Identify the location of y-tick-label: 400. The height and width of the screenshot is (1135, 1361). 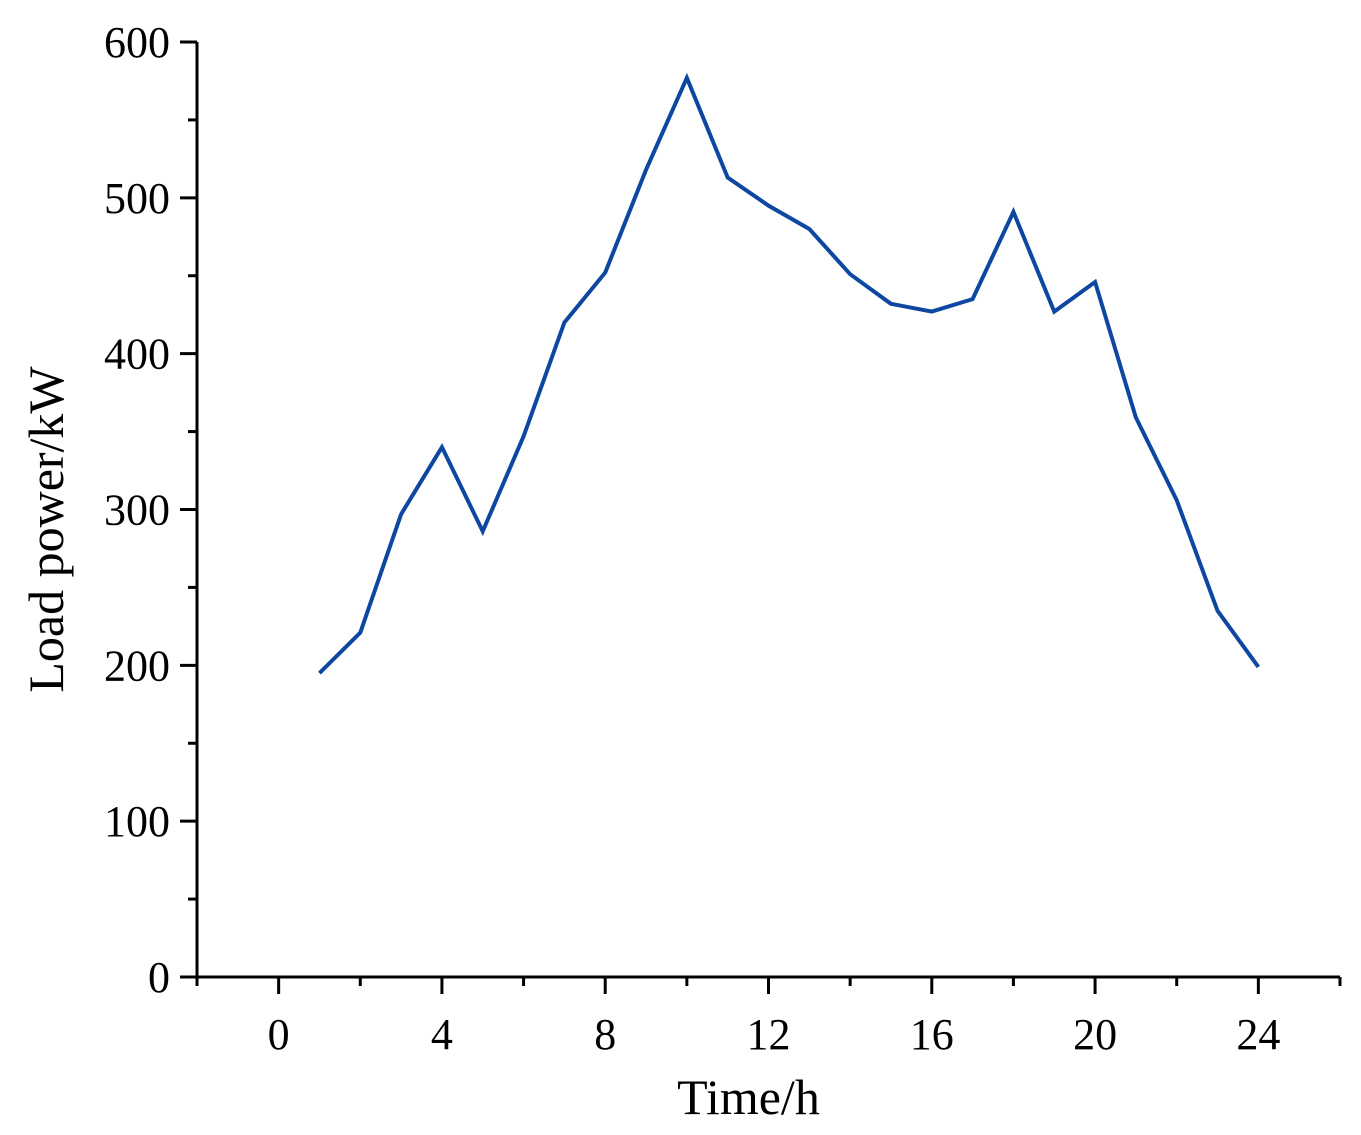
(137, 354).